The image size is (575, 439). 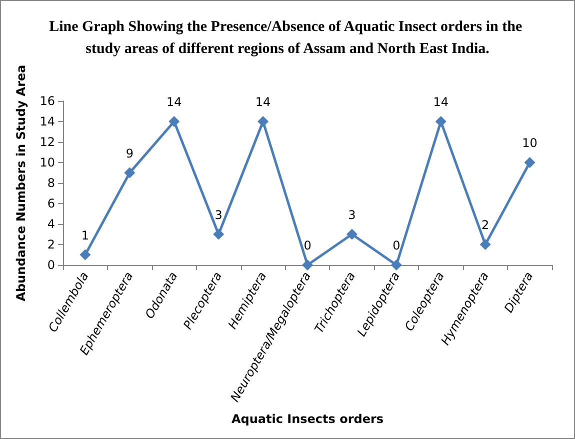 What do you see at coordinates (130, 153) in the screenshot?
I see `data-label: 9` at bounding box center [130, 153].